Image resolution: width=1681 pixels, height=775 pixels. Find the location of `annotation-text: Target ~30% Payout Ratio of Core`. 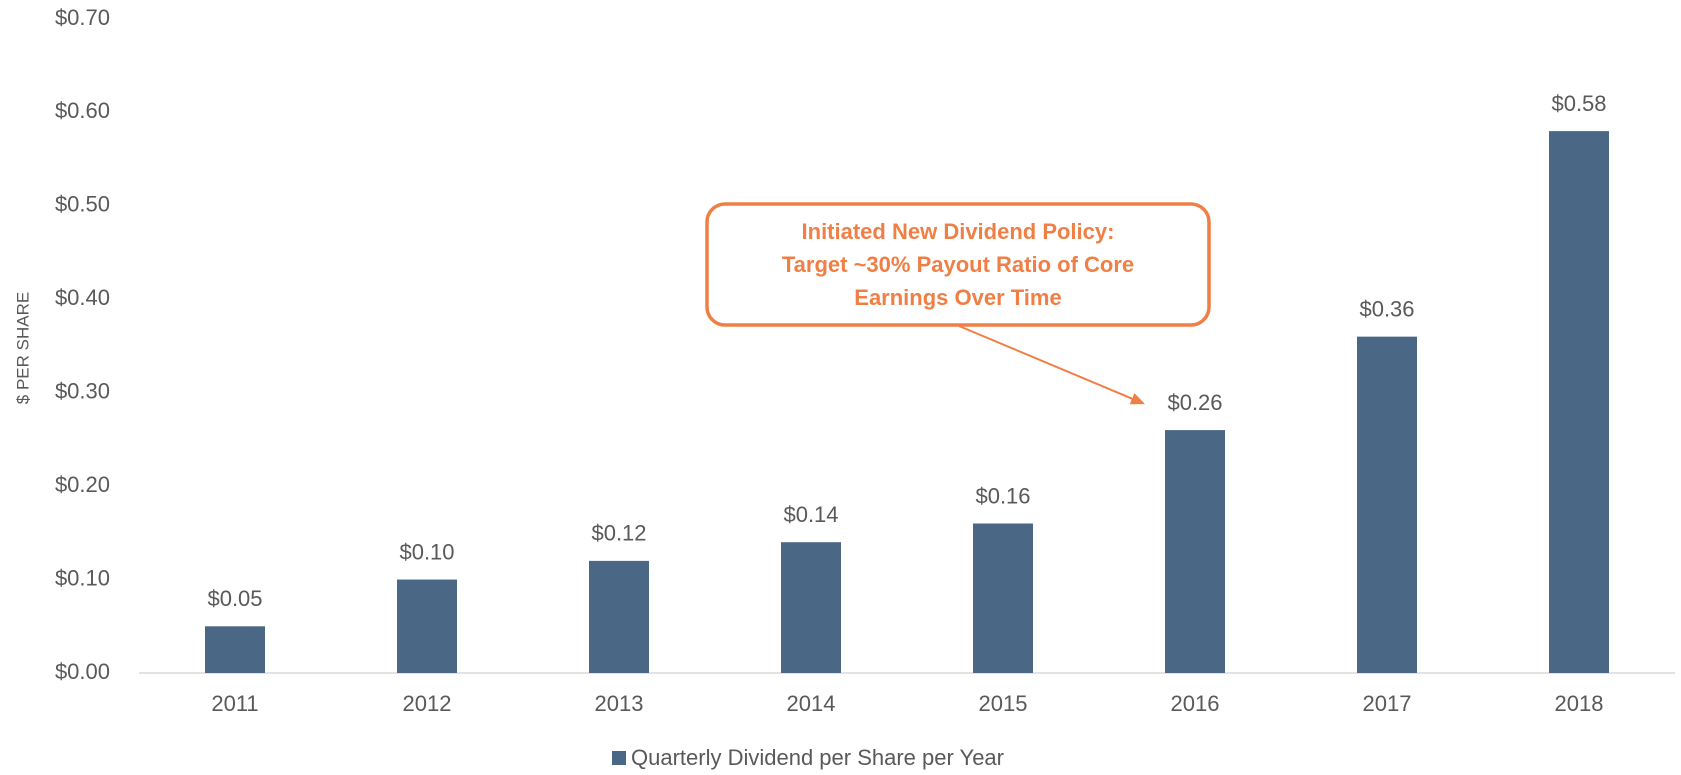

annotation-text: Target ~30% Payout Ratio of Core is located at coordinates (958, 264).